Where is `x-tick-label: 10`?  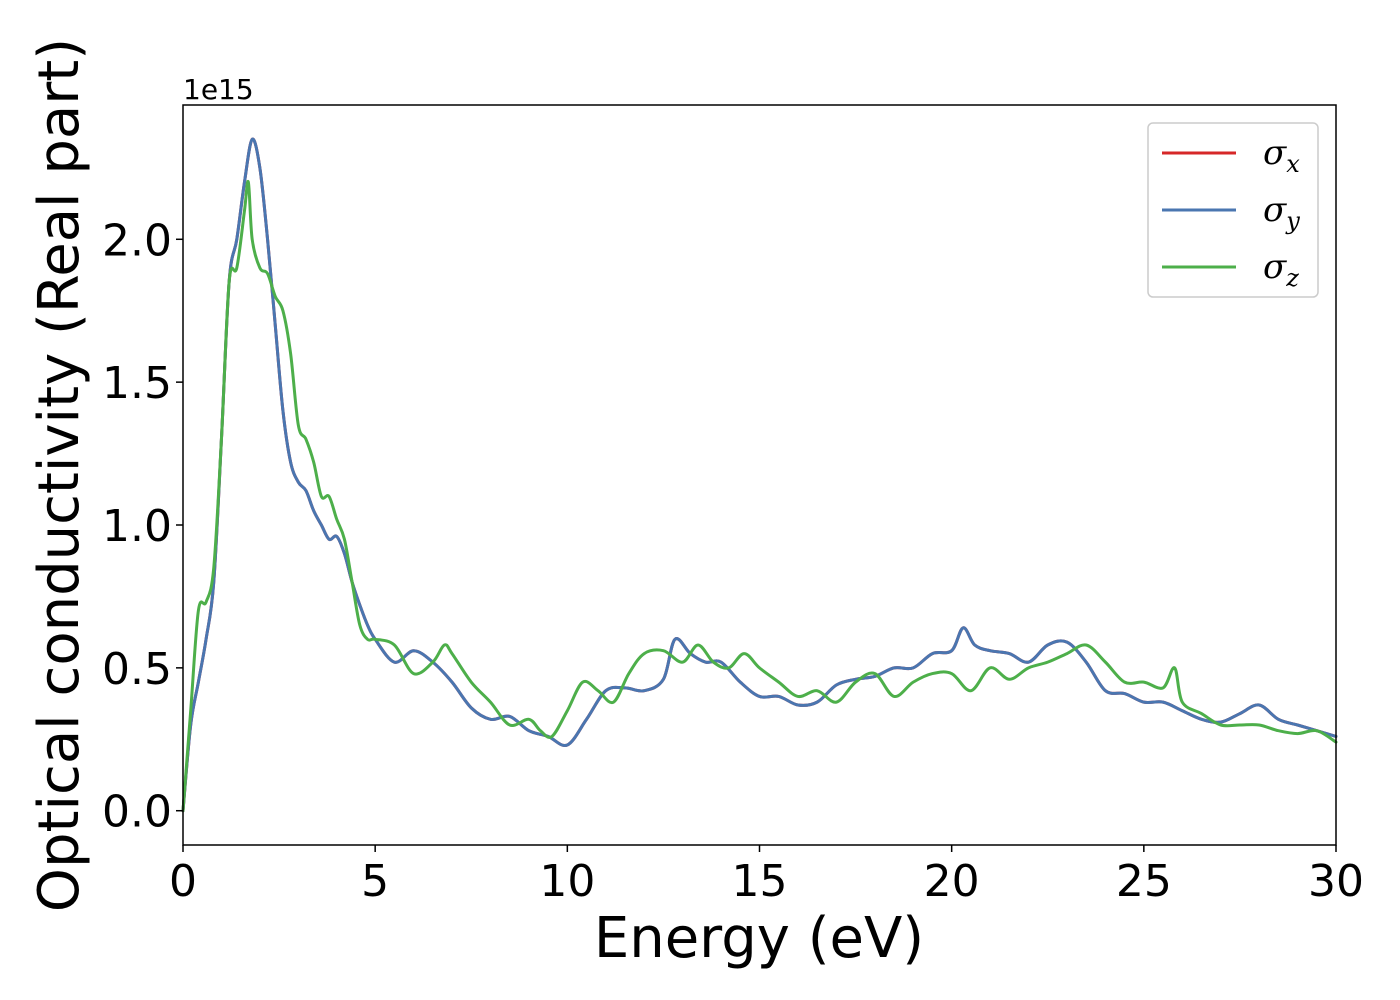 x-tick-label: 10 is located at coordinates (567, 881).